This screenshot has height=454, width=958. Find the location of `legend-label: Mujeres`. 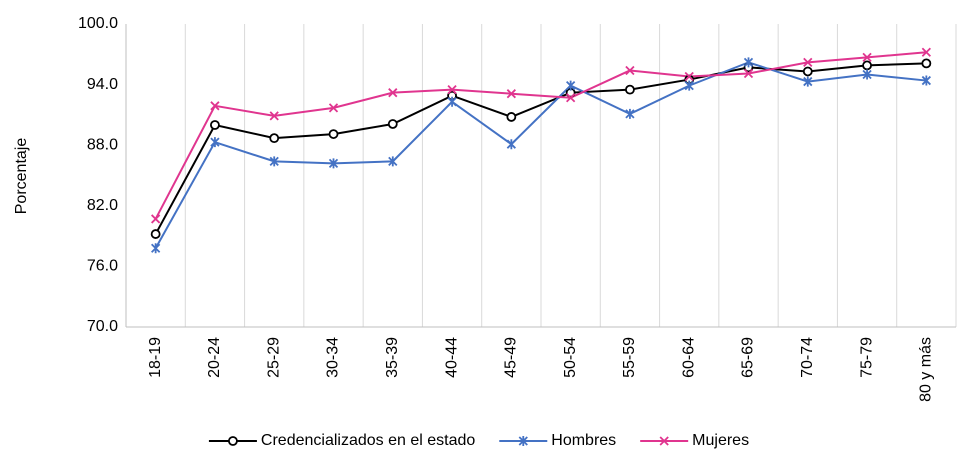

legend-label: Mujeres is located at coordinates (720, 440).